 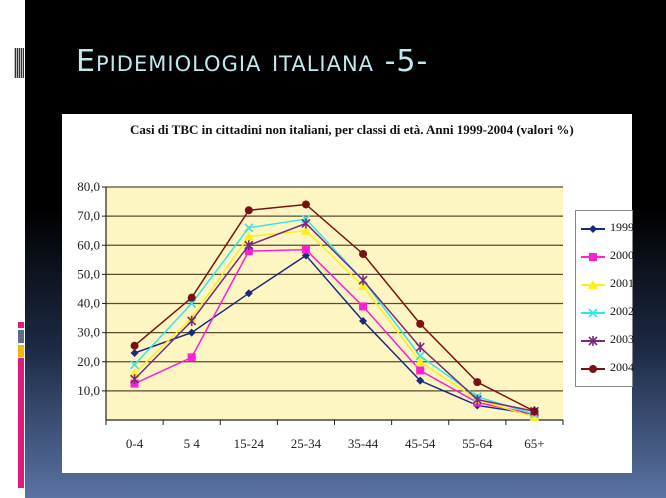 What do you see at coordinates (534, 443) in the screenshot?
I see `x-tick-label: 65+` at bounding box center [534, 443].